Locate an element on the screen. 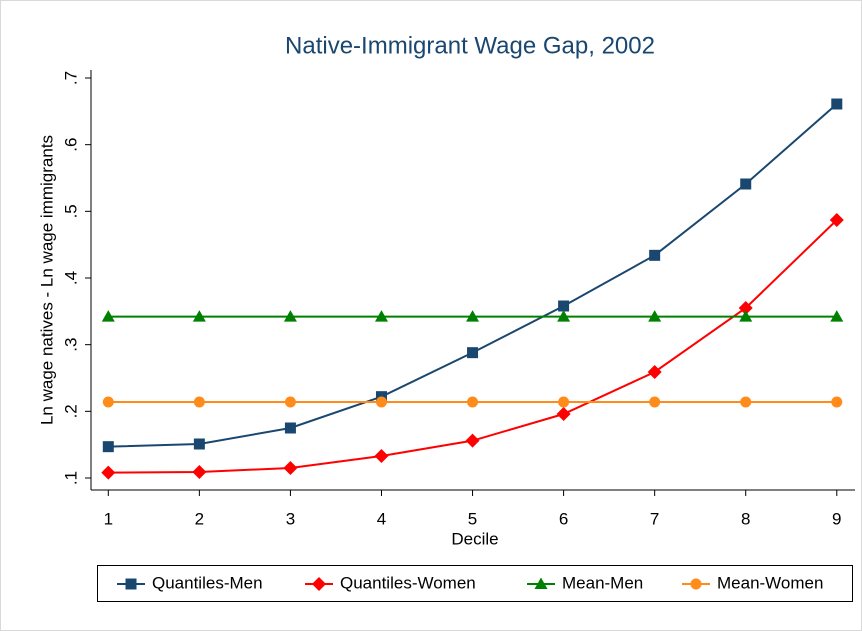 The height and width of the screenshot is (631, 862). y-tick-label: .5 is located at coordinates (70, 211).